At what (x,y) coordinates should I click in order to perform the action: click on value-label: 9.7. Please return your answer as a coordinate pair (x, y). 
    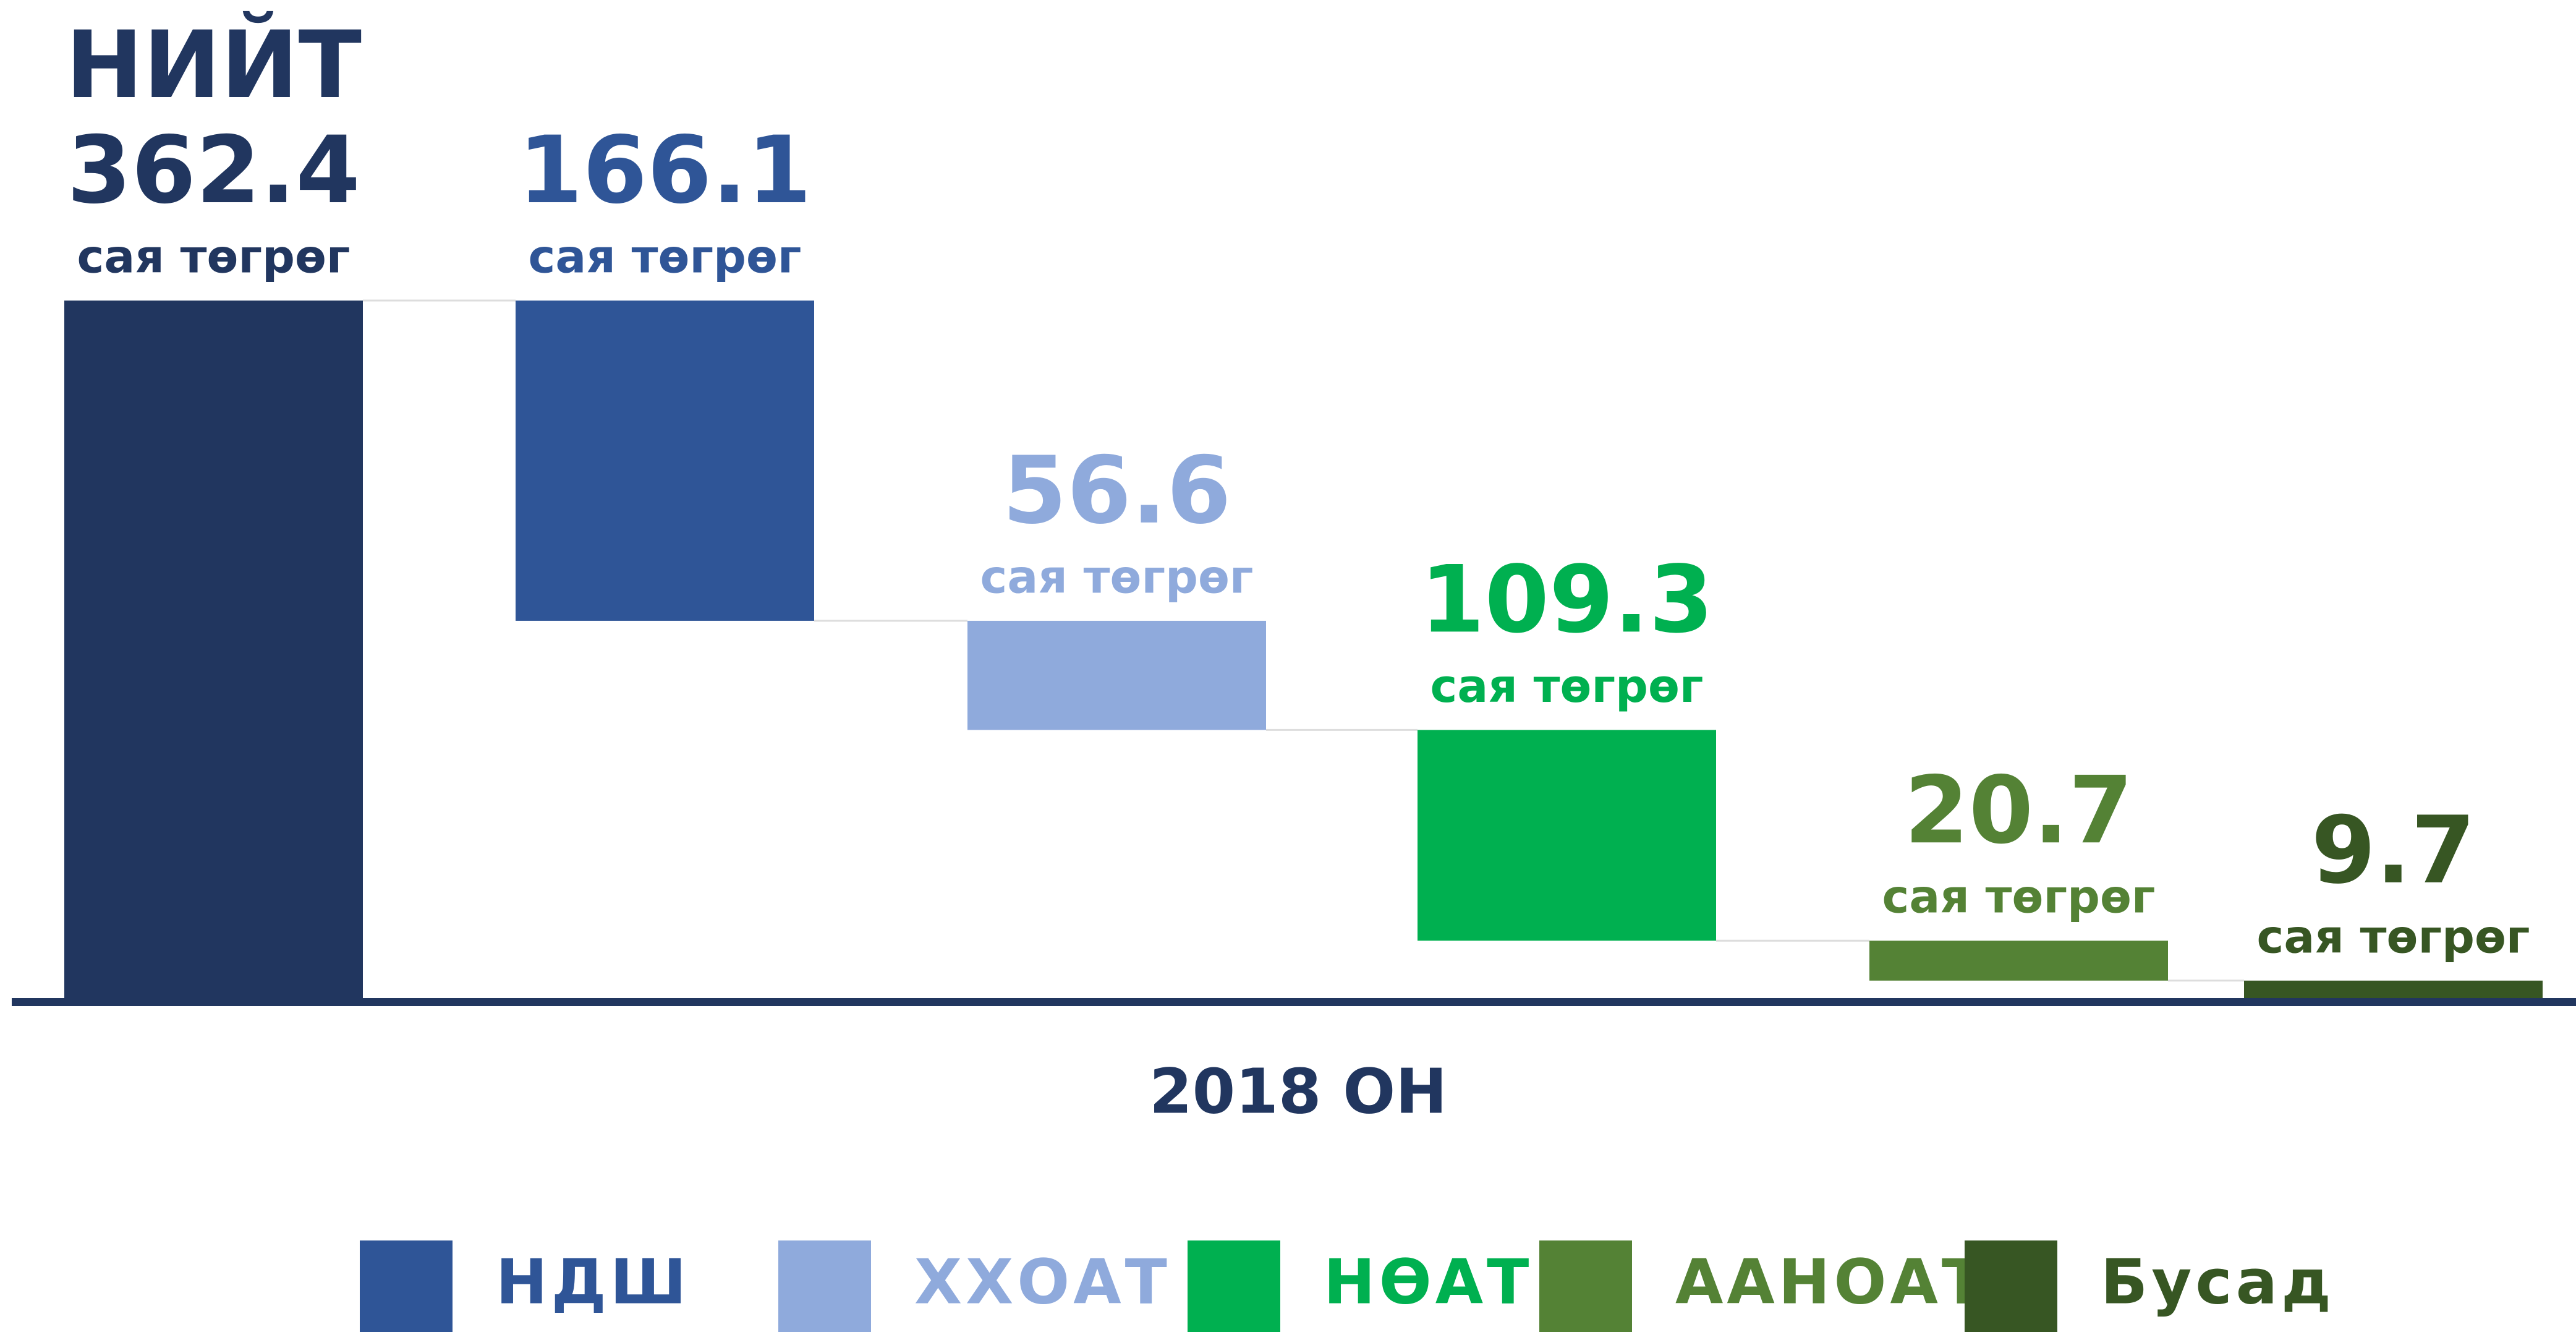
    Looking at the image, I should click on (2393, 851).